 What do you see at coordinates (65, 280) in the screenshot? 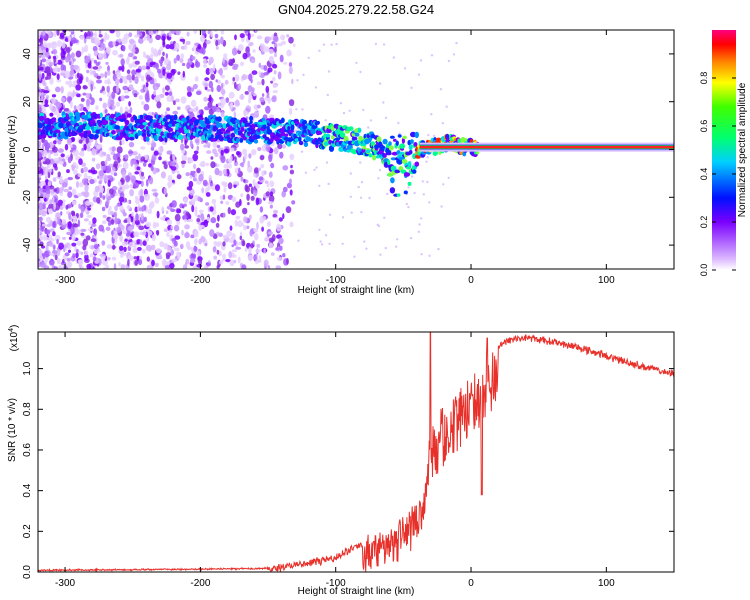
I see `x-tick-label: -300` at bounding box center [65, 280].